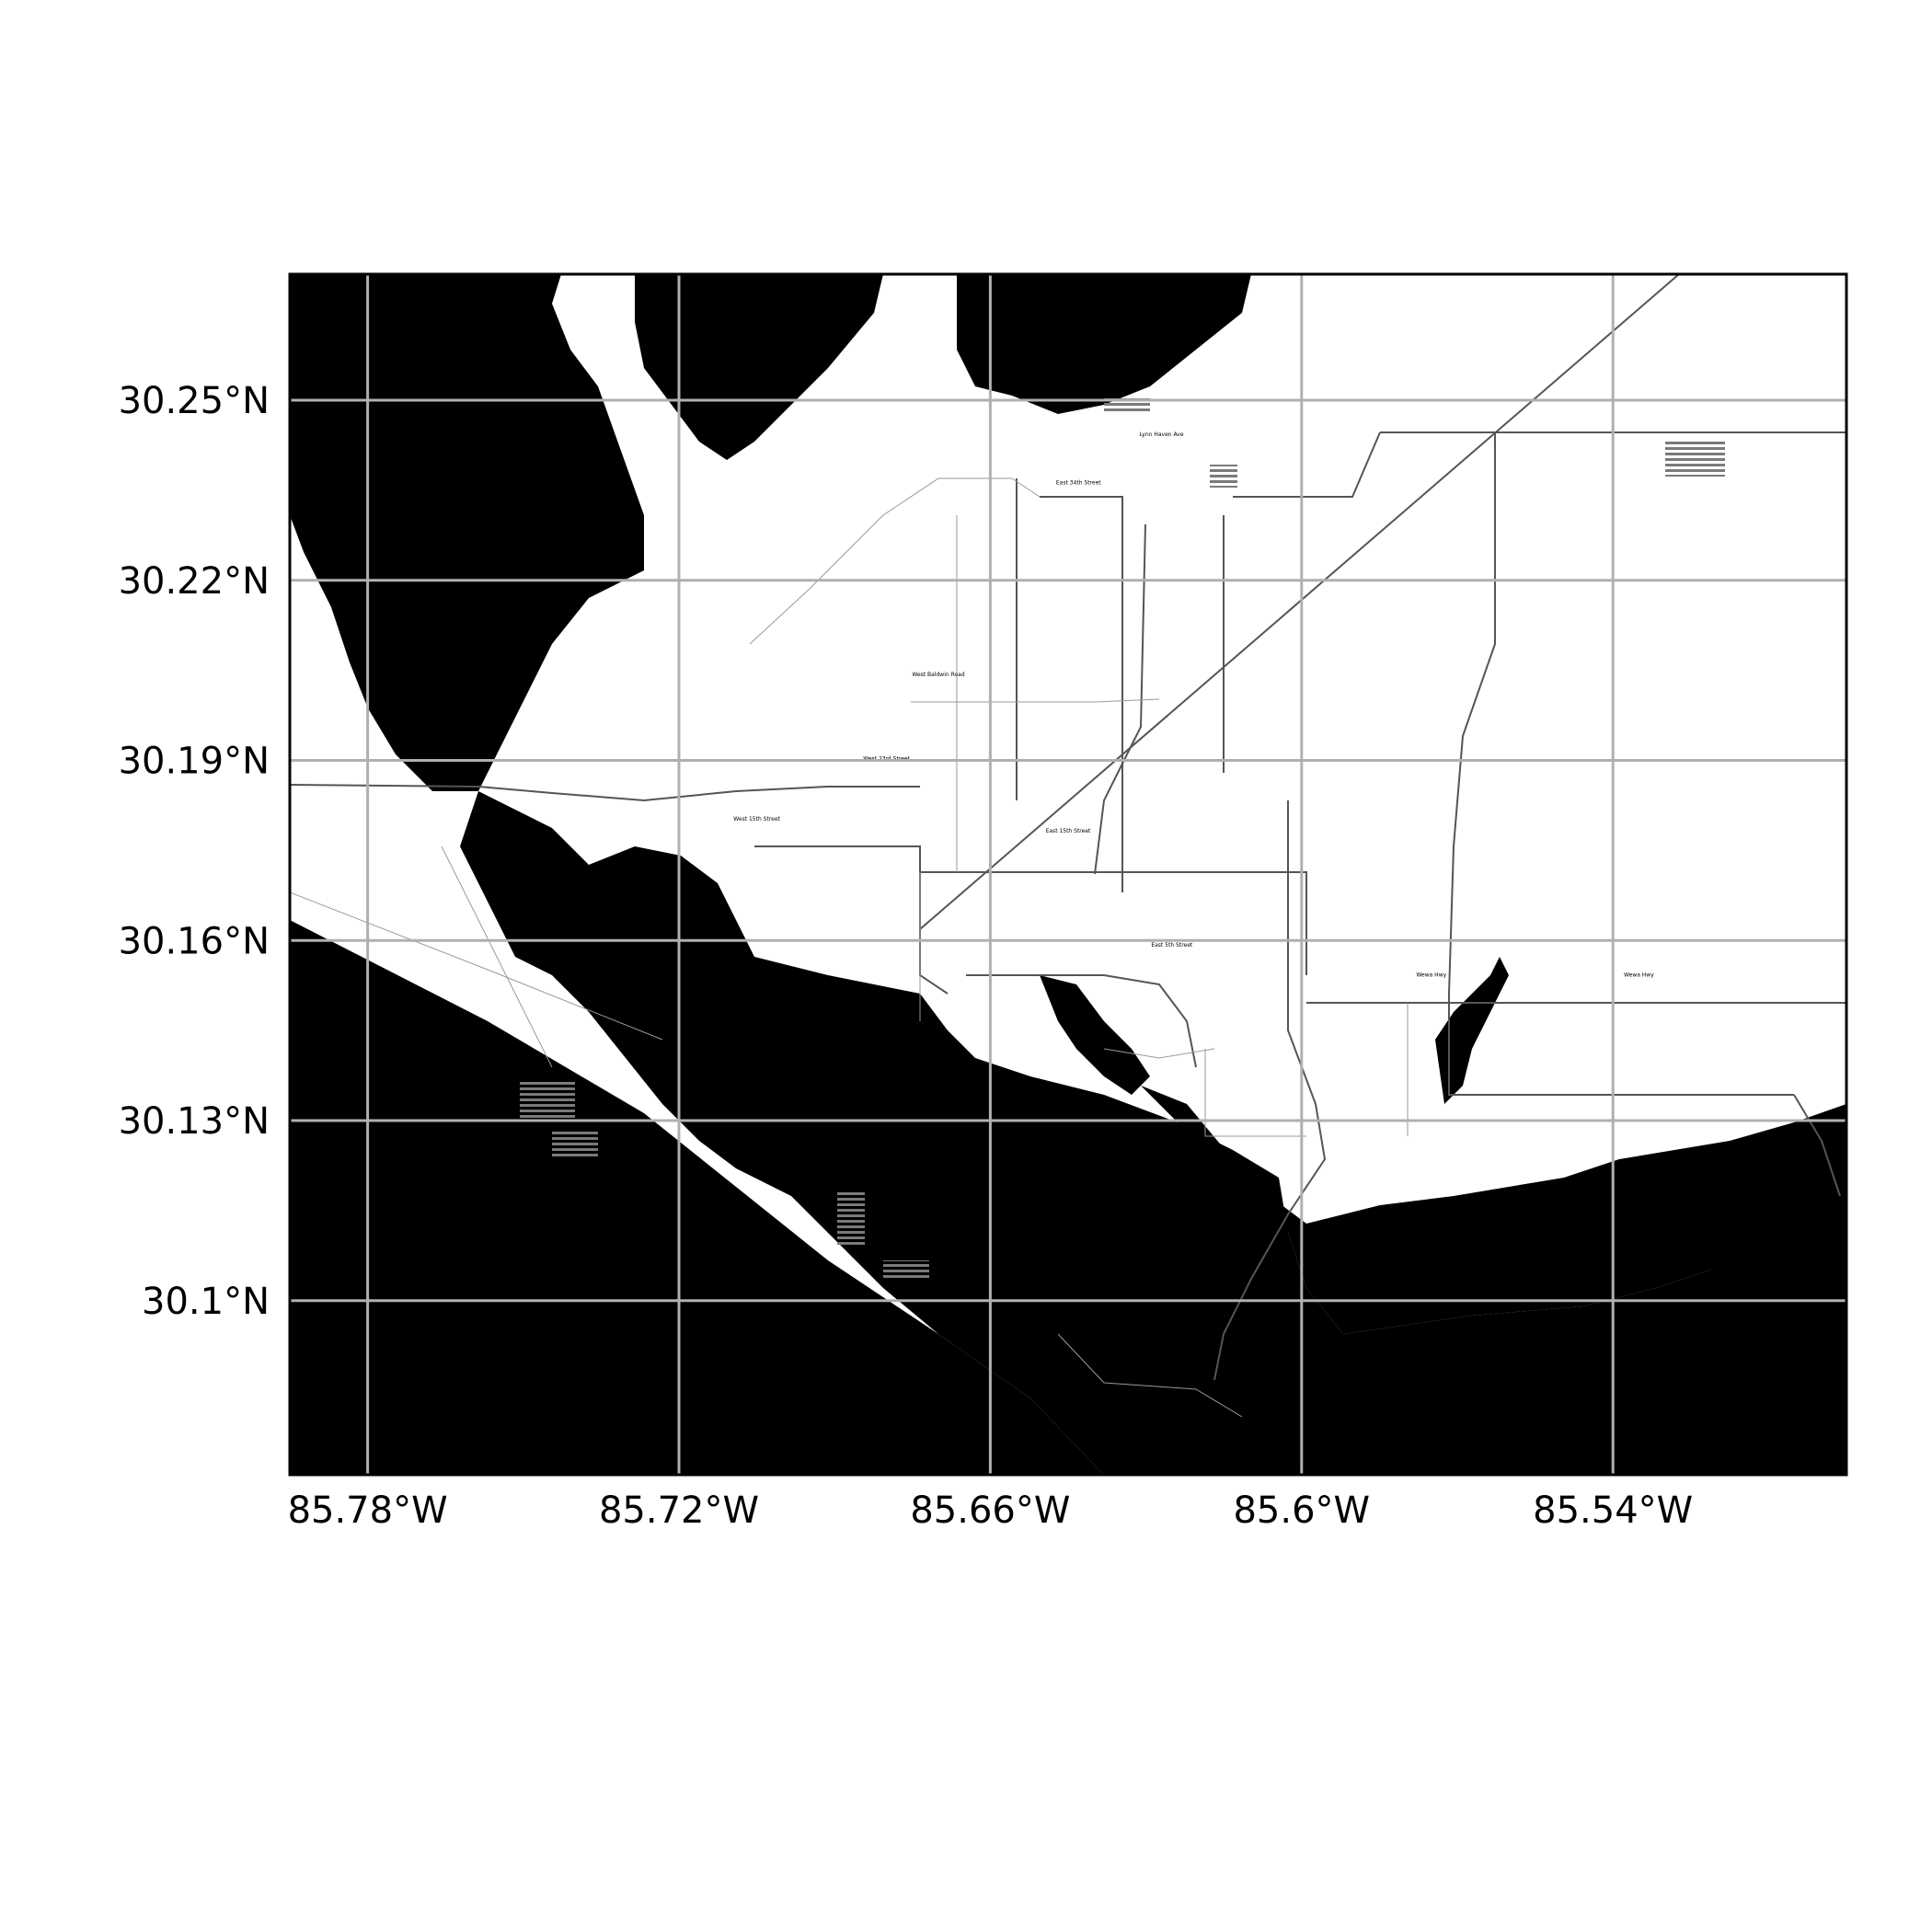 The width and height of the screenshot is (1932, 1932). Describe the element at coordinates (194, 581) in the screenshot. I see `latitude-tick-label: 30.22°N` at that location.